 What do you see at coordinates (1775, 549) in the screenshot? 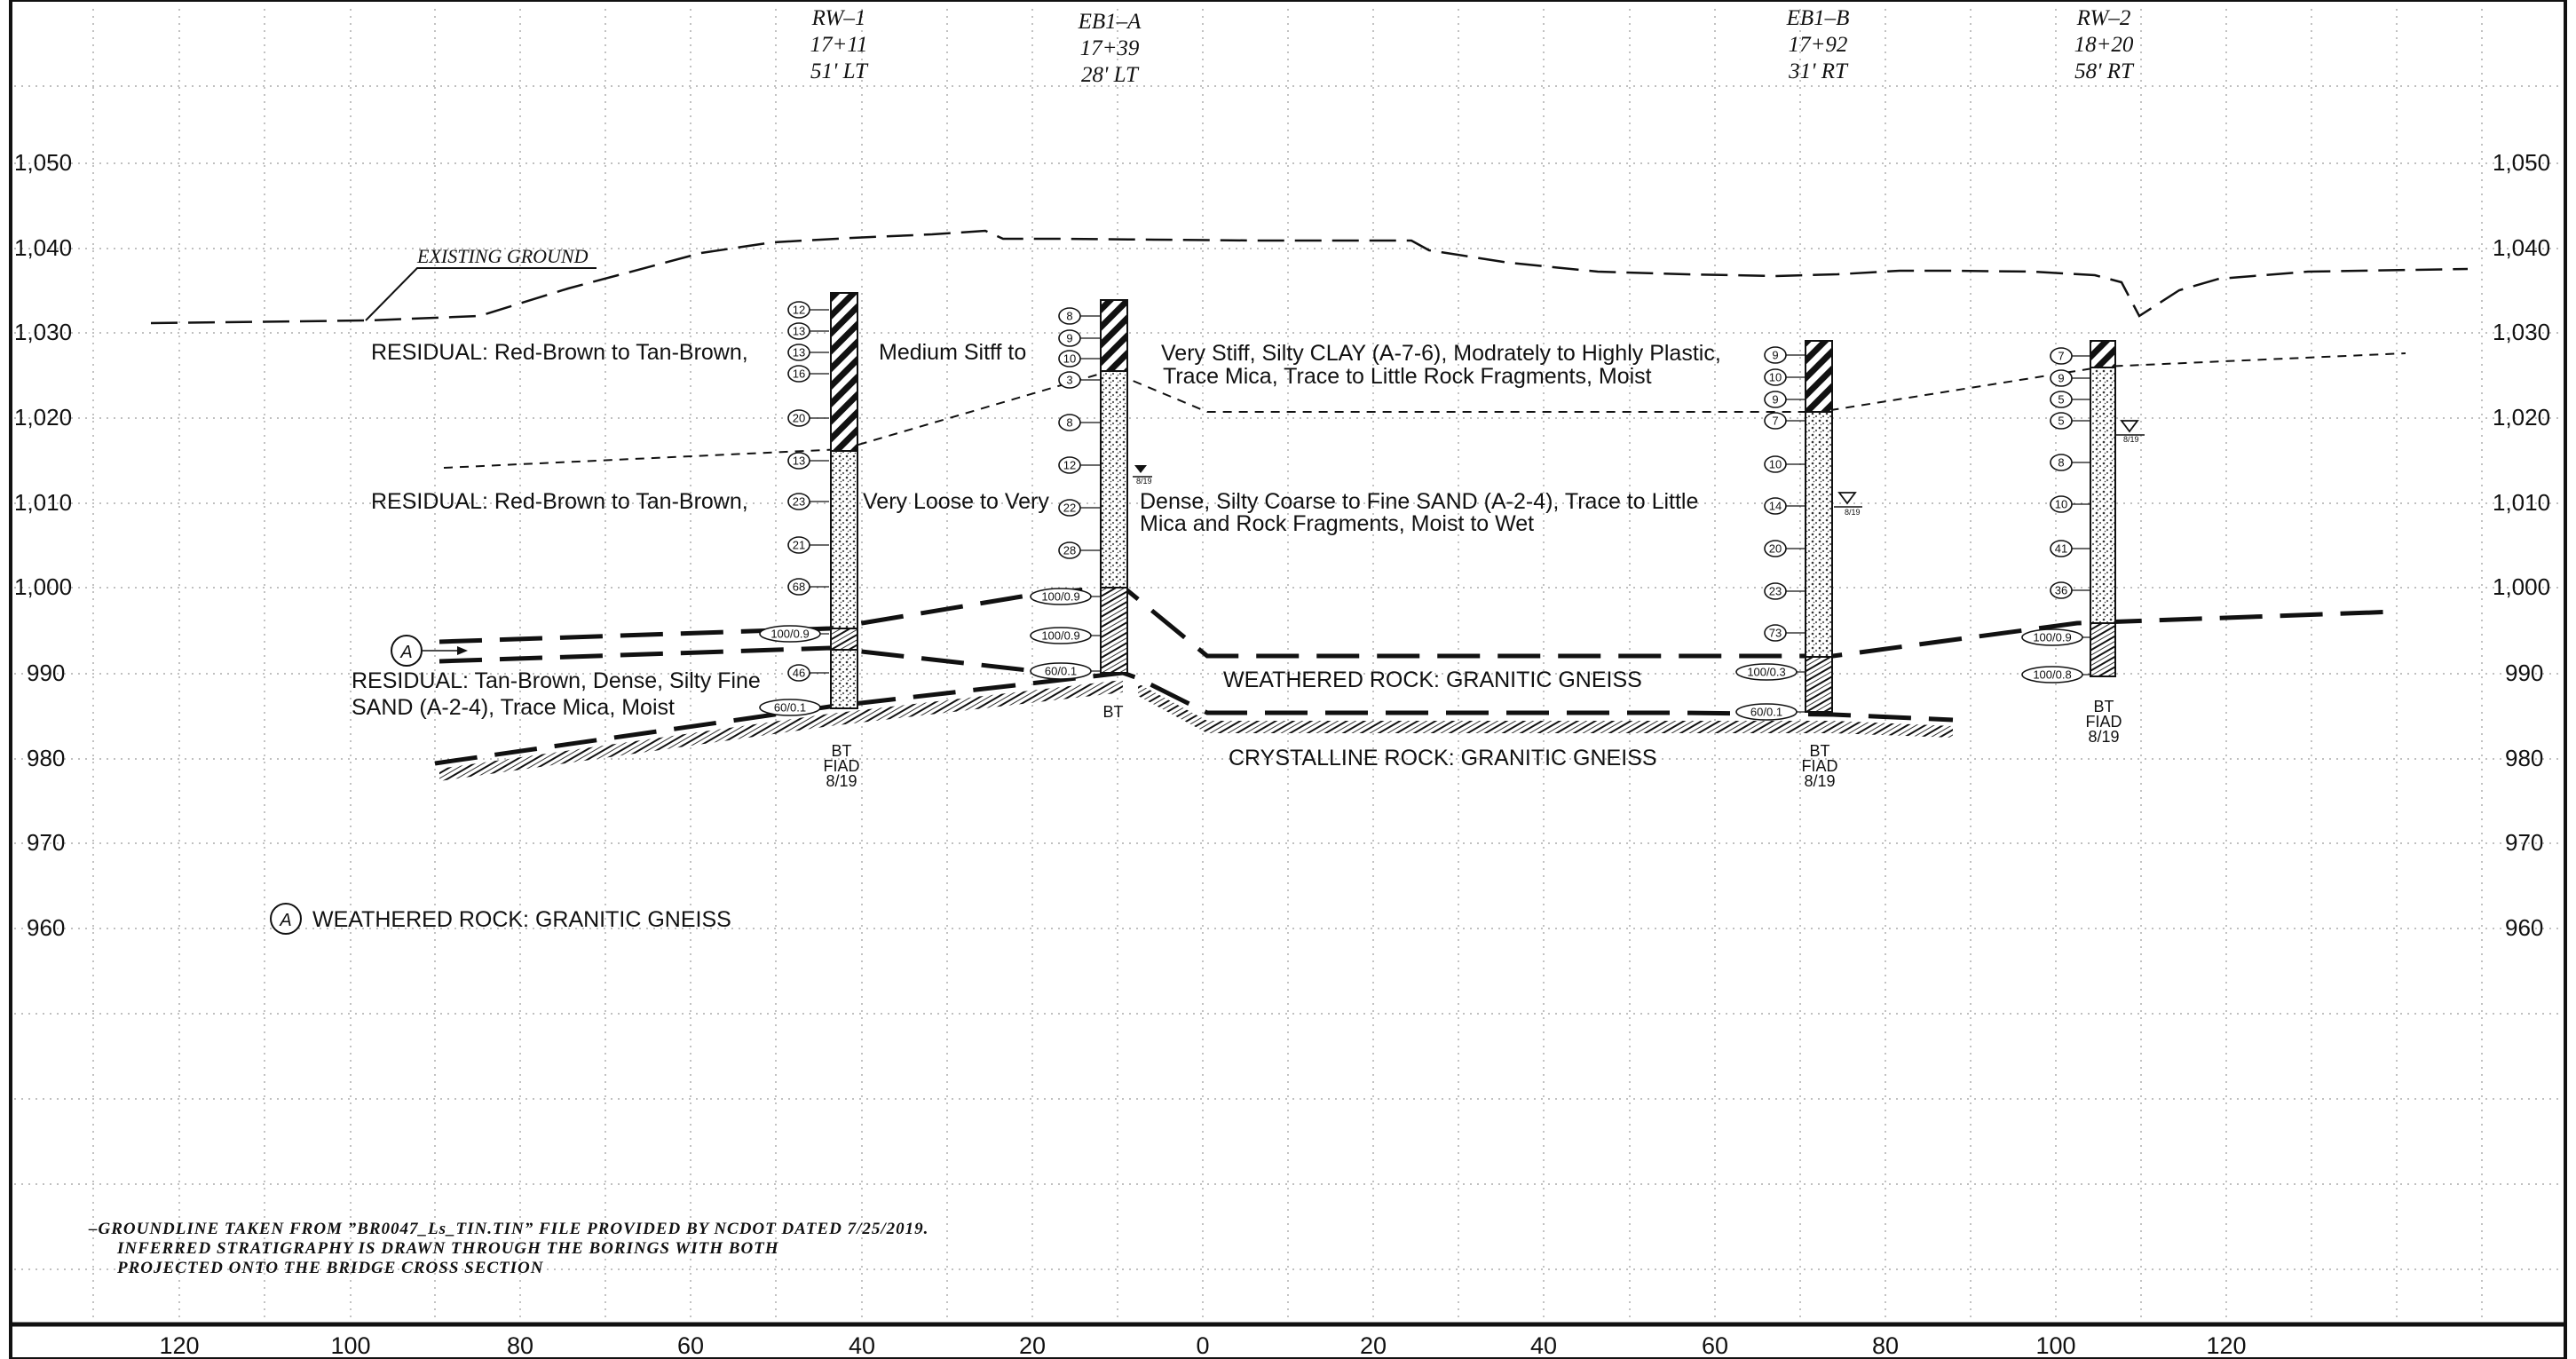
I see `blow-count-value: 20` at bounding box center [1775, 549].